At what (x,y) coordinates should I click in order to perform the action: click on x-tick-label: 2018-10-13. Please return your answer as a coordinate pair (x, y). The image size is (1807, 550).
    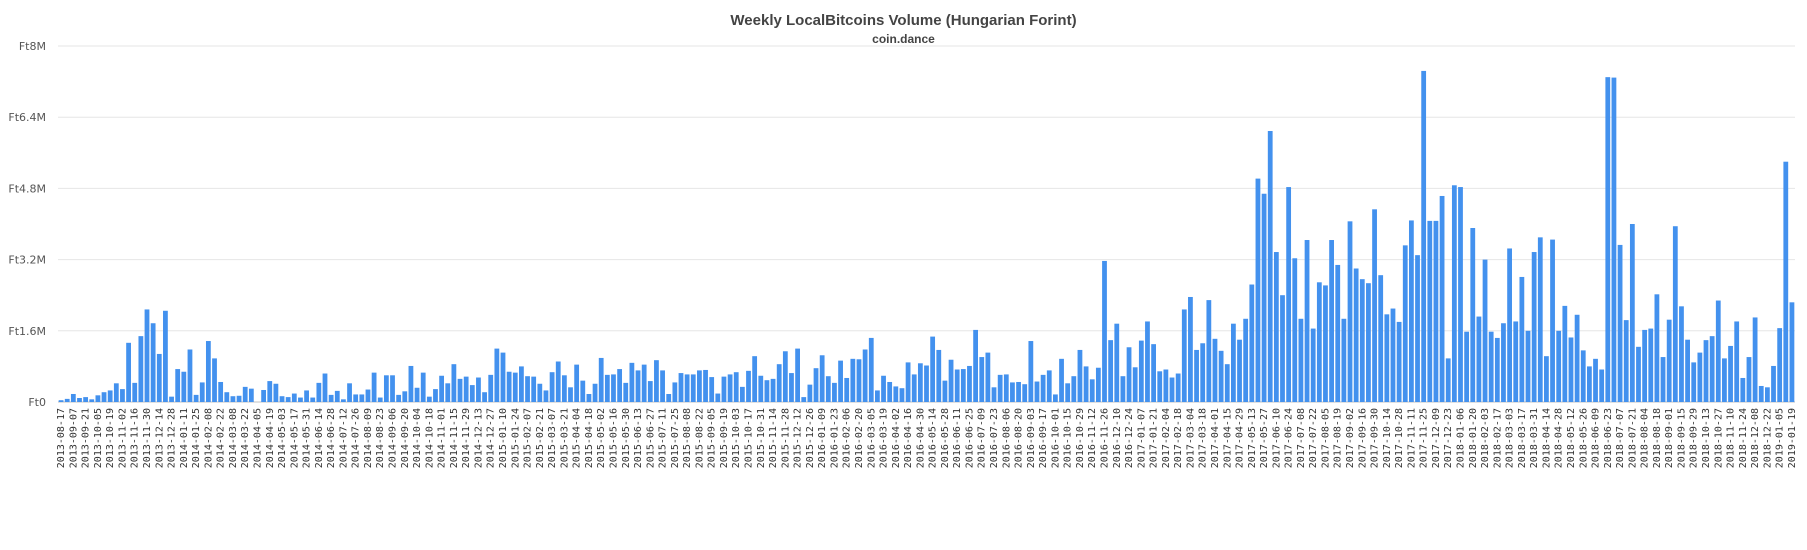
    Looking at the image, I should click on (1706, 438).